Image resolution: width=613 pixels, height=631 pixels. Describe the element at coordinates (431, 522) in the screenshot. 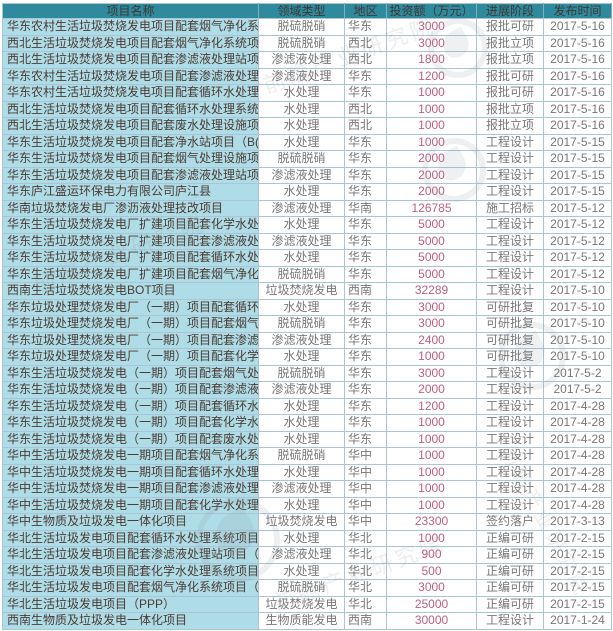

I see `cell-investment: 23300` at that location.